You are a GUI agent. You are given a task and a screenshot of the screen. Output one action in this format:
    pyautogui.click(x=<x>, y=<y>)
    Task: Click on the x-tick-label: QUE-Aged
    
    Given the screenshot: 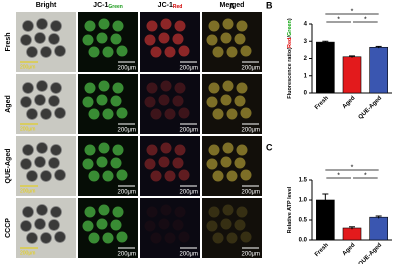 What is the action you would take?
    pyautogui.click(x=371, y=253)
    